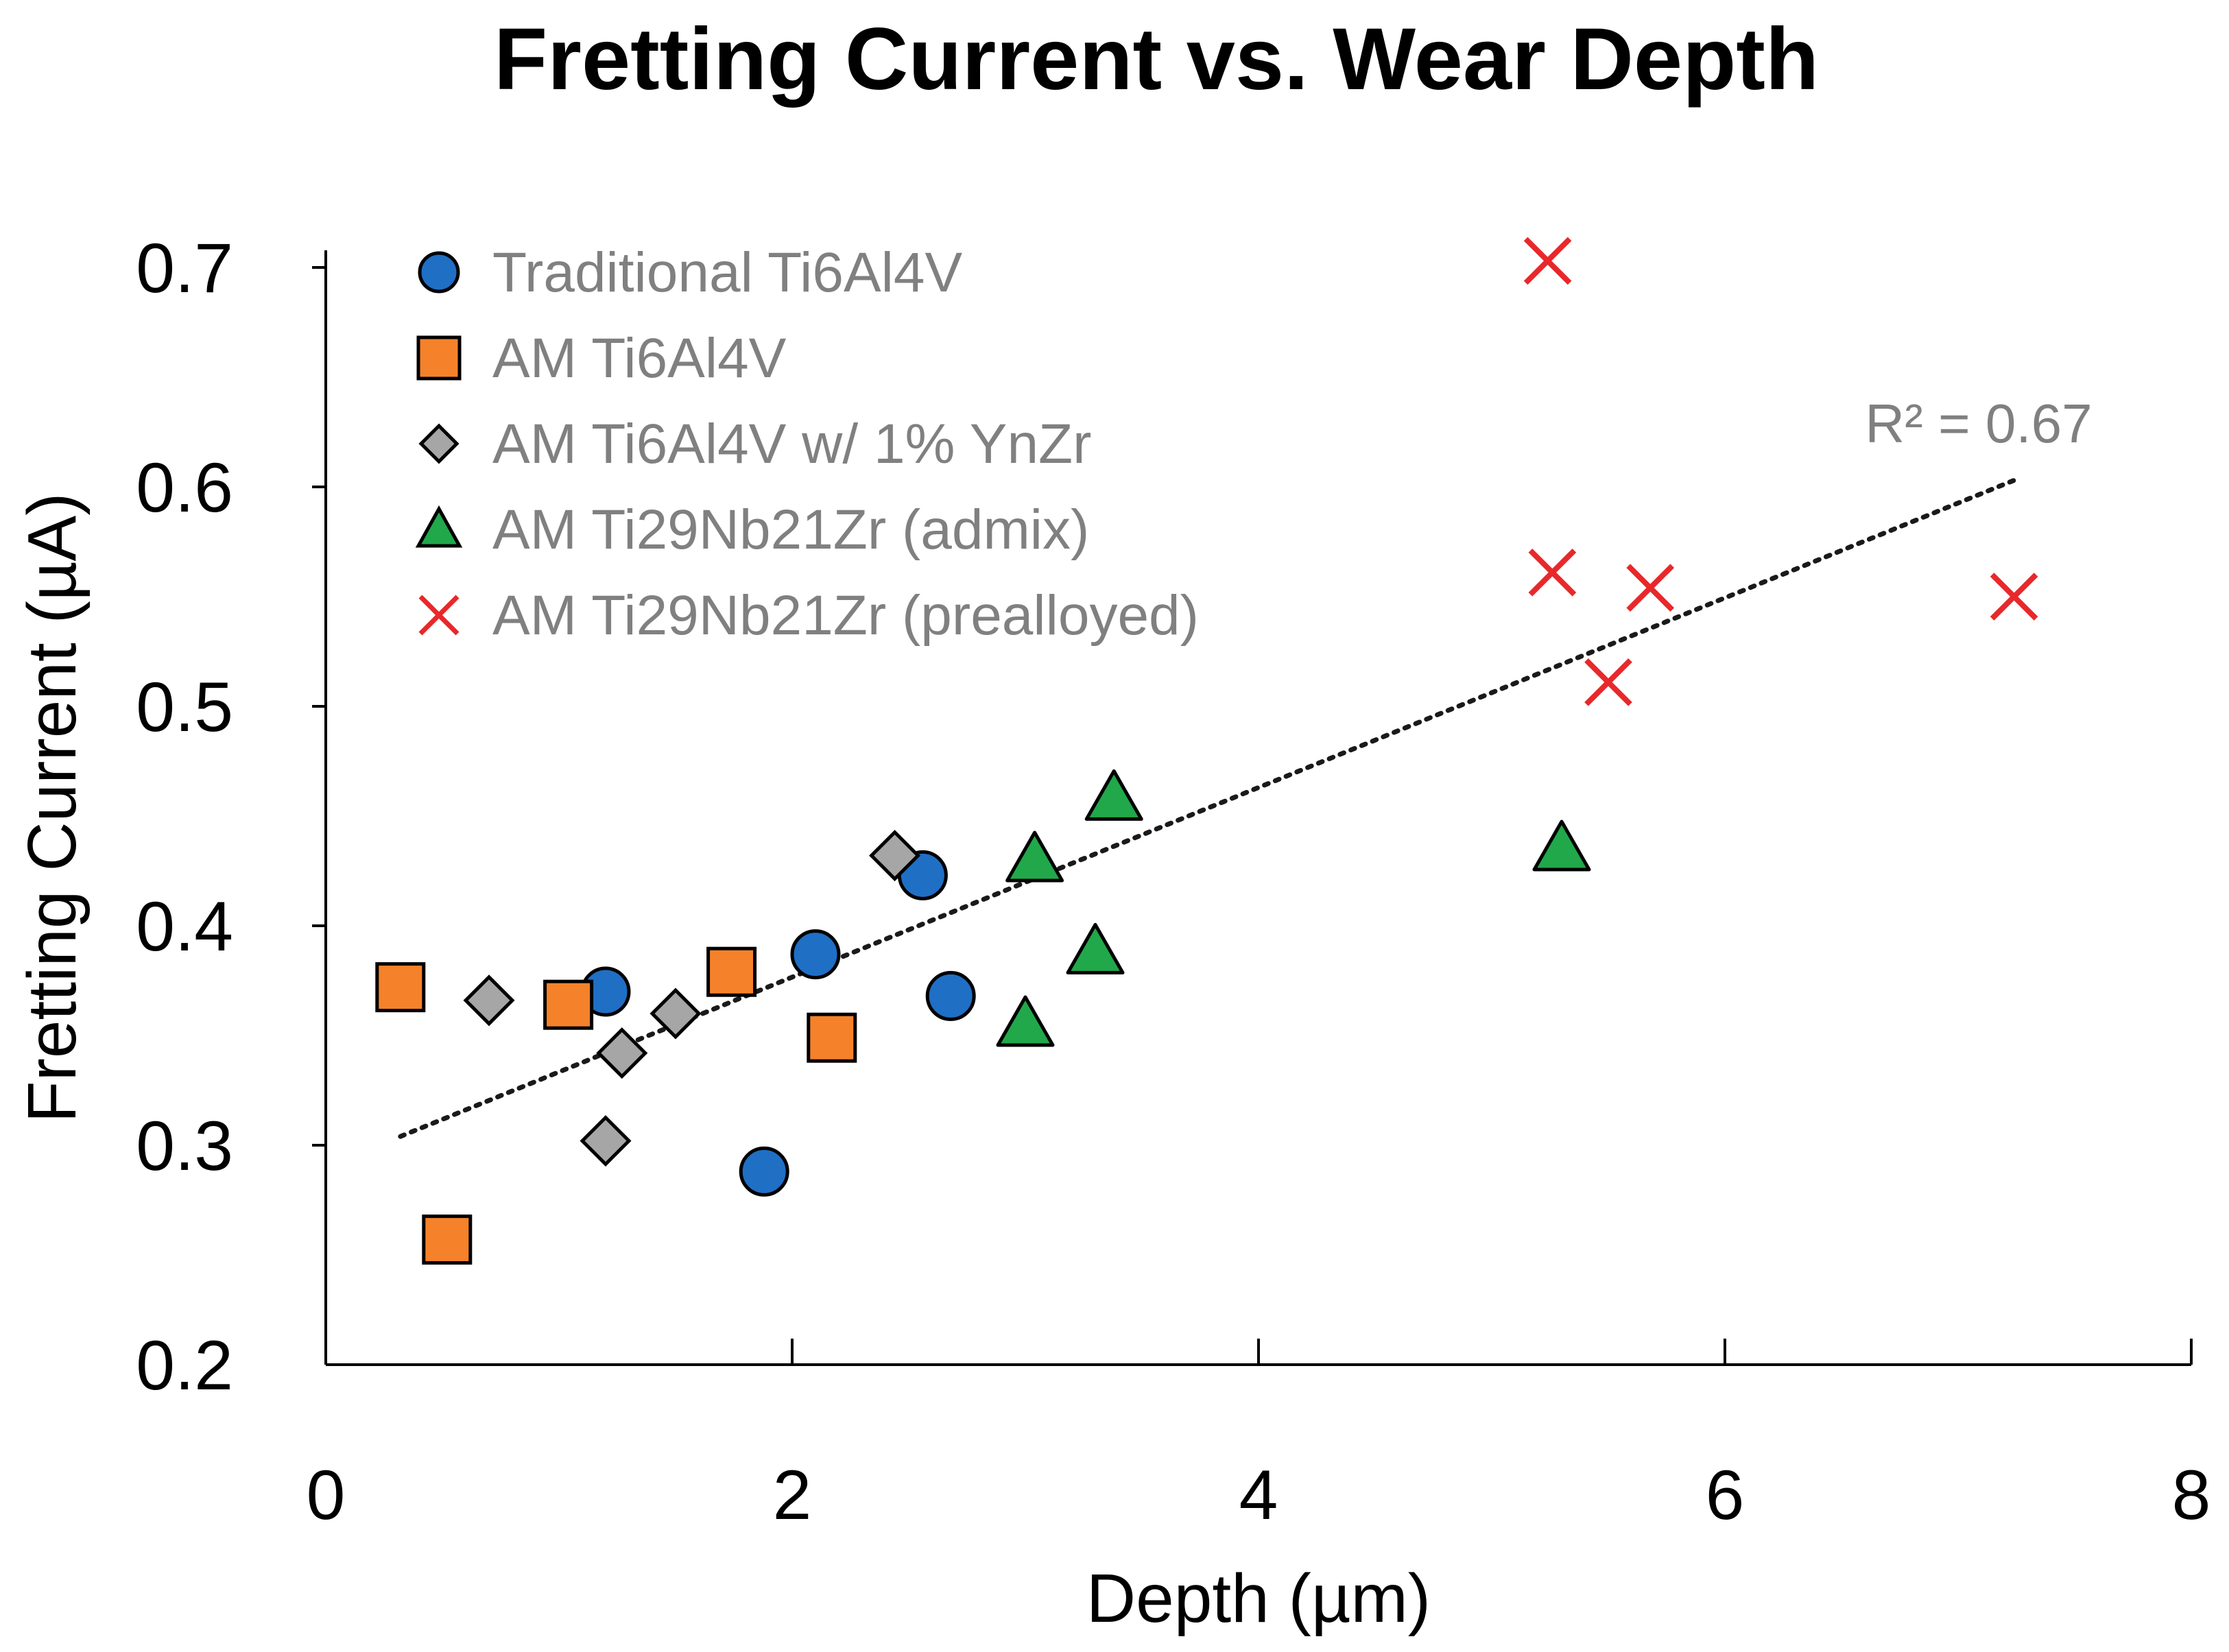  What do you see at coordinates (184, 1146) in the screenshot?
I see `y-tick-label: 0.3` at bounding box center [184, 1146].